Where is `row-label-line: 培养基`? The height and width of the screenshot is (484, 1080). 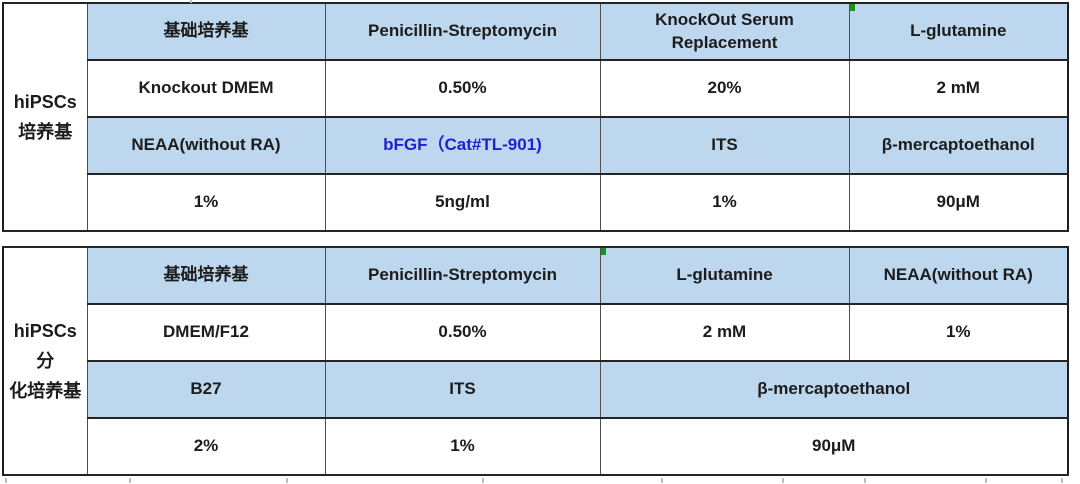 row-label-line: 培养基 is located at coordinates (45, 132).